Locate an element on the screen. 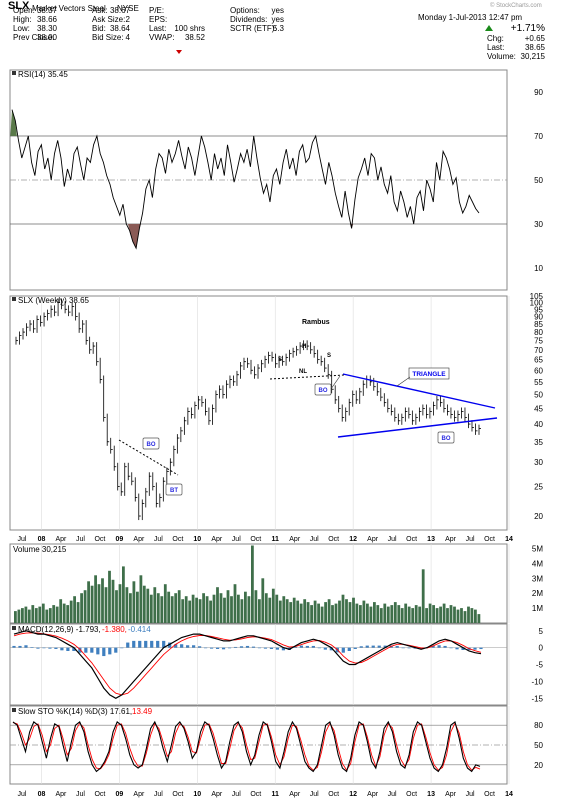  price-x-tick-label: 09 is located at coordinates (120, 539).